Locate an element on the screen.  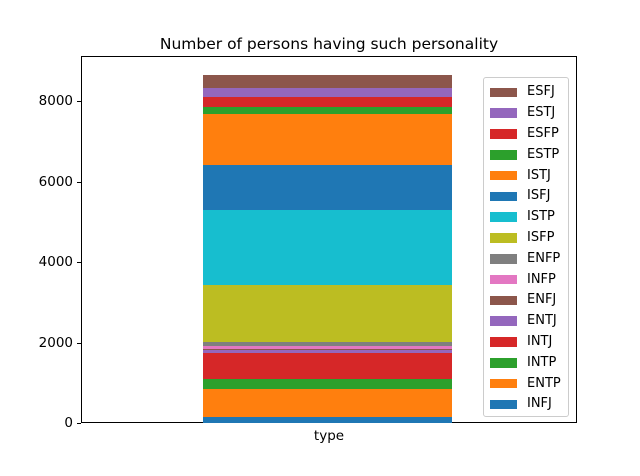
y-axis-tick-label: 2000 is located at coordinates (55, 342).